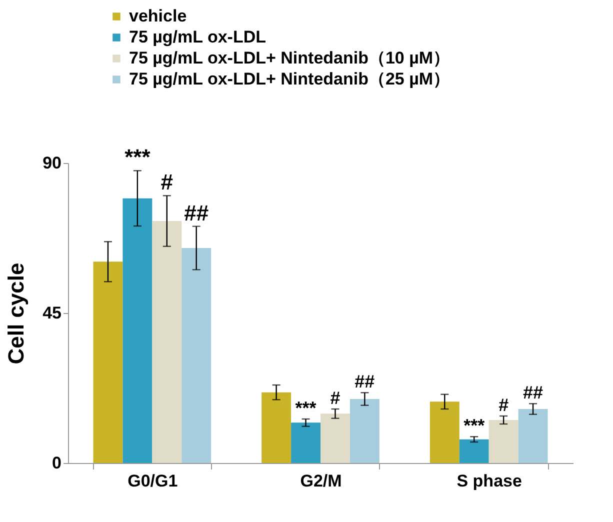 This screenshot has width=613, height=522. I want to click on y-tick-label: 90, so click(52, 163).